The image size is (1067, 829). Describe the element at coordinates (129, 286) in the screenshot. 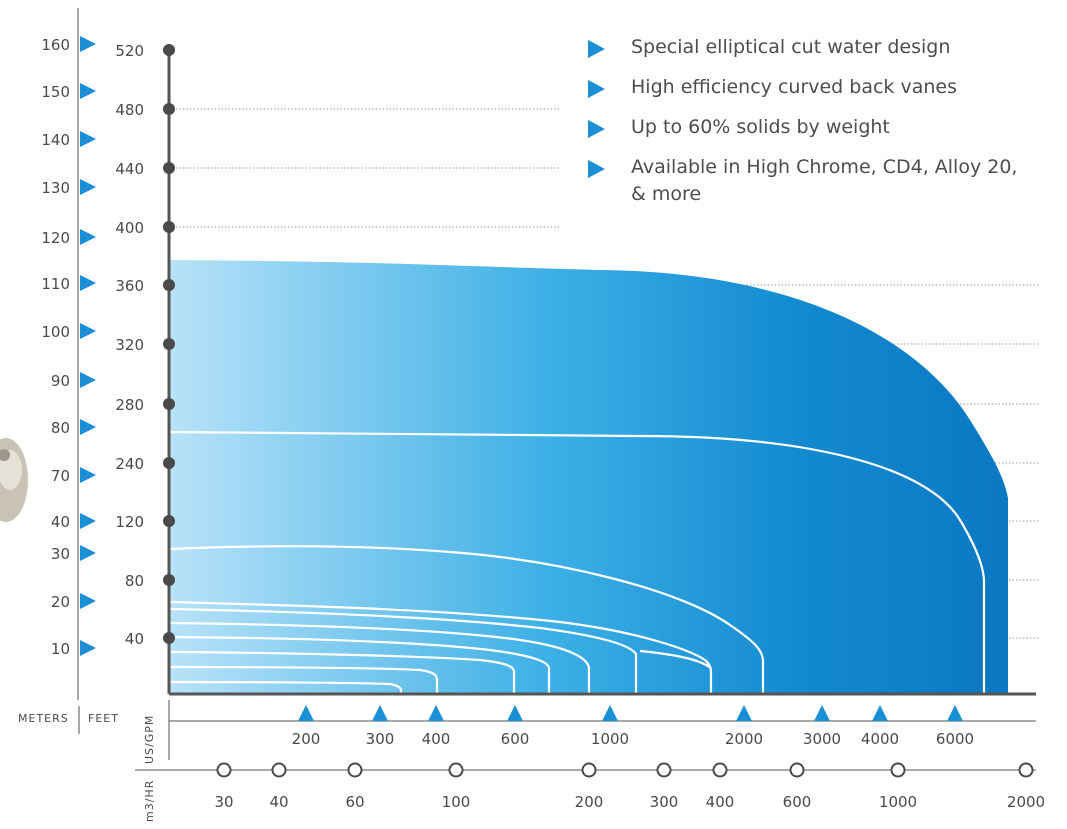

I see `feet-tick-label: 360` at that location.